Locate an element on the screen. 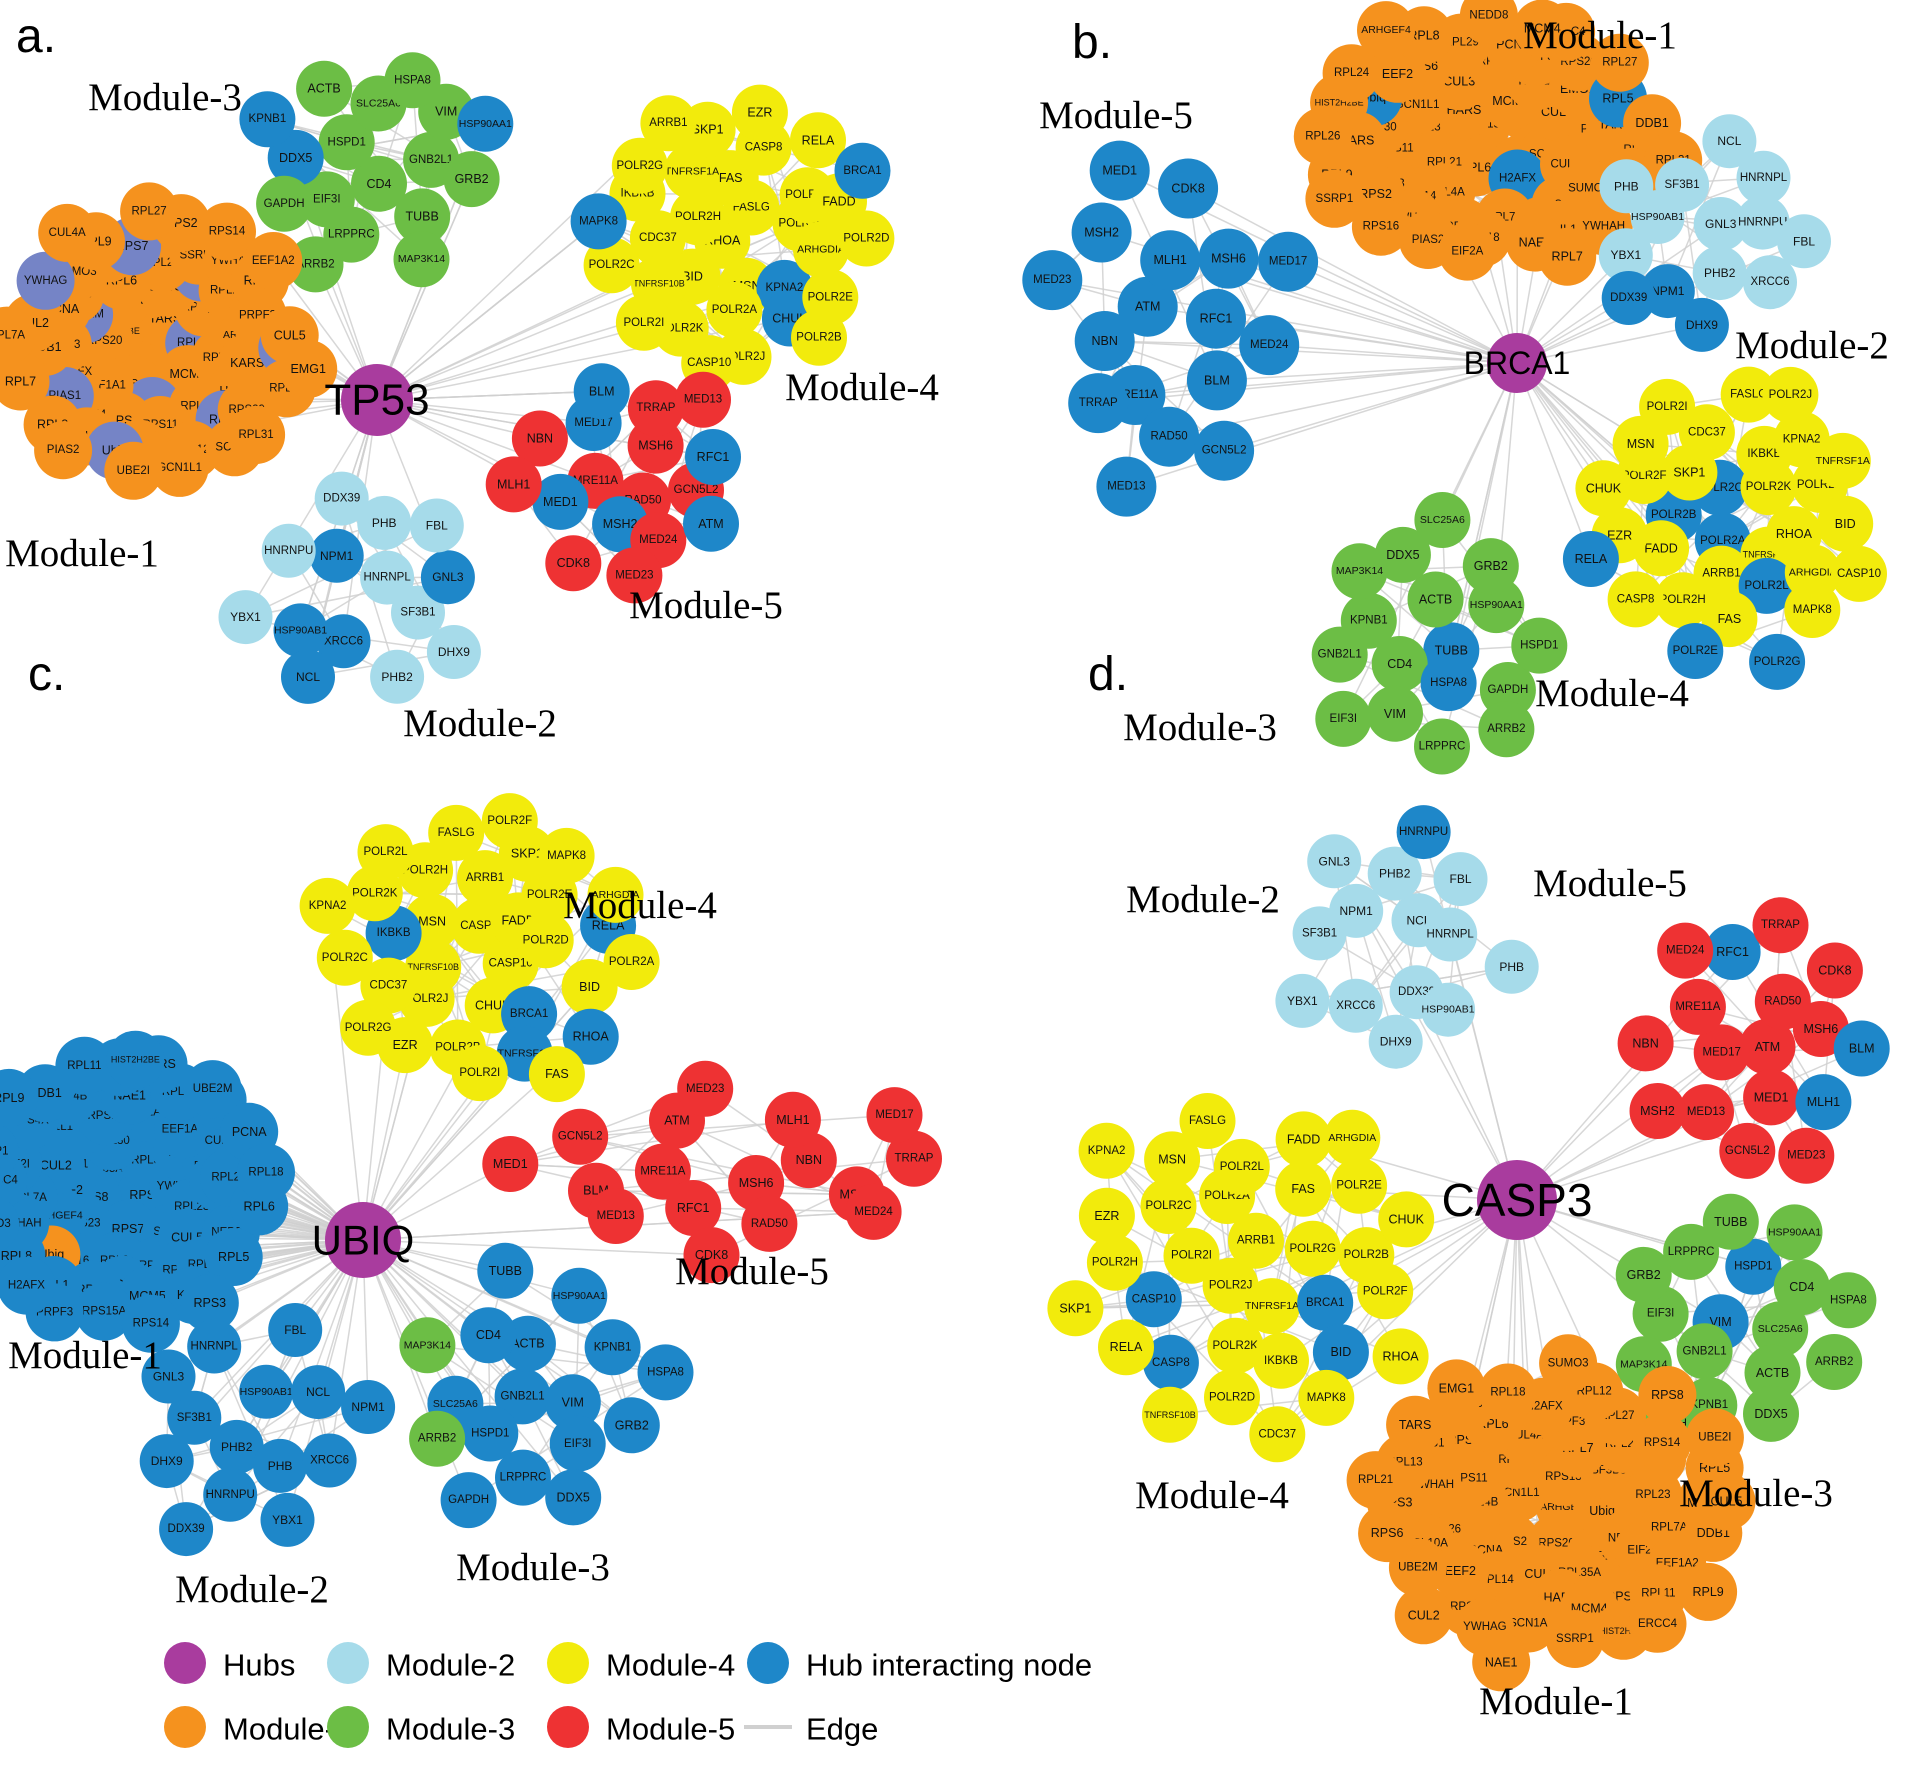  node-CDC37: CDC37 is located at coordinates (1277, 1434).